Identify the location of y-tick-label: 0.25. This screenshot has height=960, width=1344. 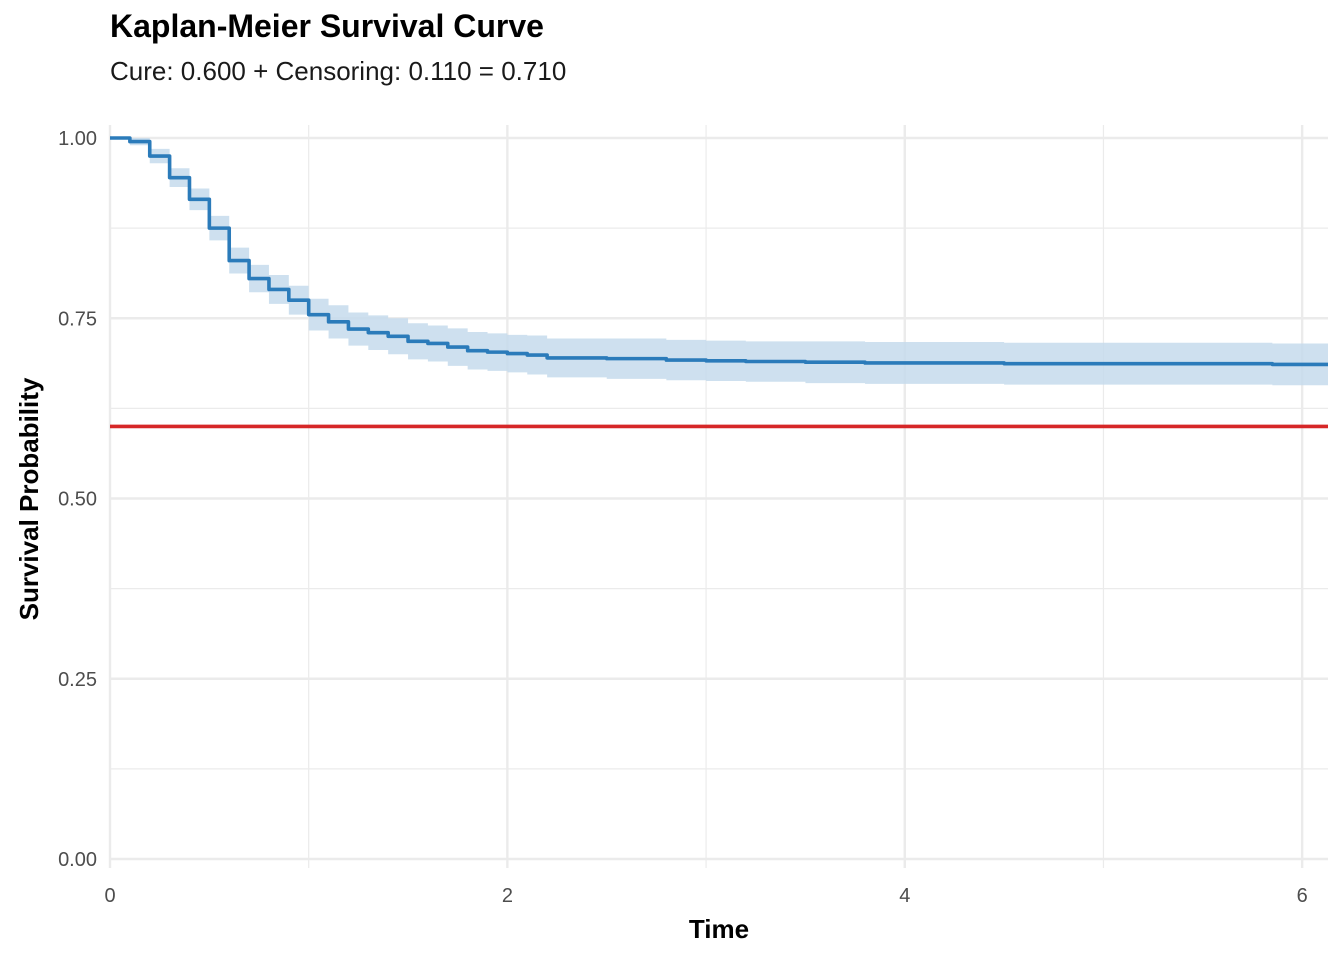
(77, 680).